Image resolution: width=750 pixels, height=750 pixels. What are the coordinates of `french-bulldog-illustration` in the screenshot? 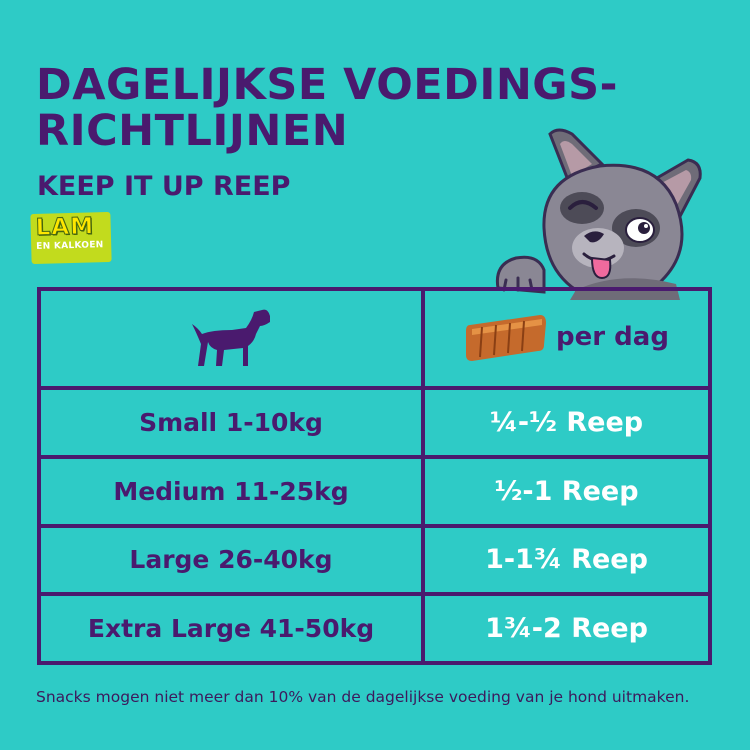 It's located at (598, 214).